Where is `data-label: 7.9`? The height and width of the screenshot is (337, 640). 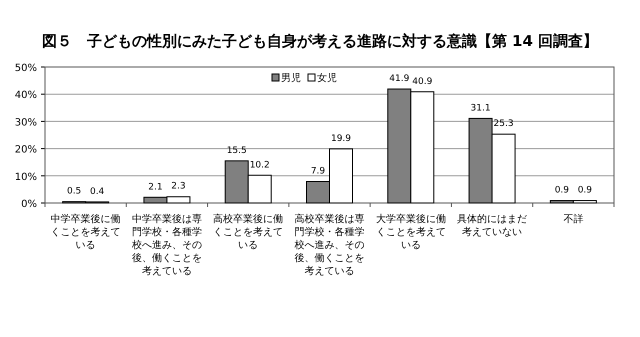
data-label: 7.9 is located at coordinates (318, 171).